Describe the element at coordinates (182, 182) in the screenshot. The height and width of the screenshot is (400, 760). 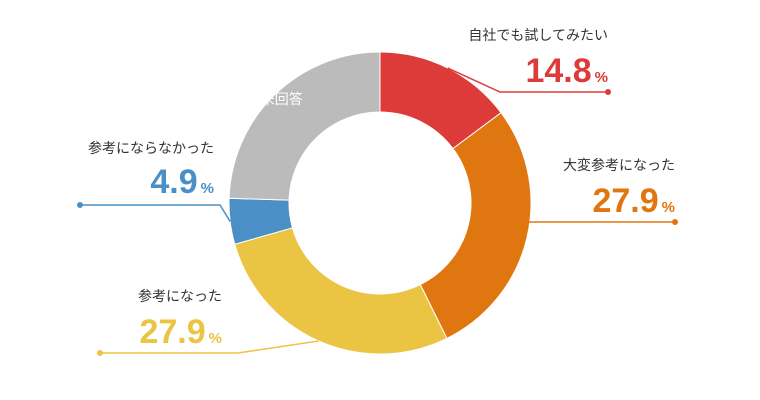
I see `slice-4-value: 4.9%` at that location.